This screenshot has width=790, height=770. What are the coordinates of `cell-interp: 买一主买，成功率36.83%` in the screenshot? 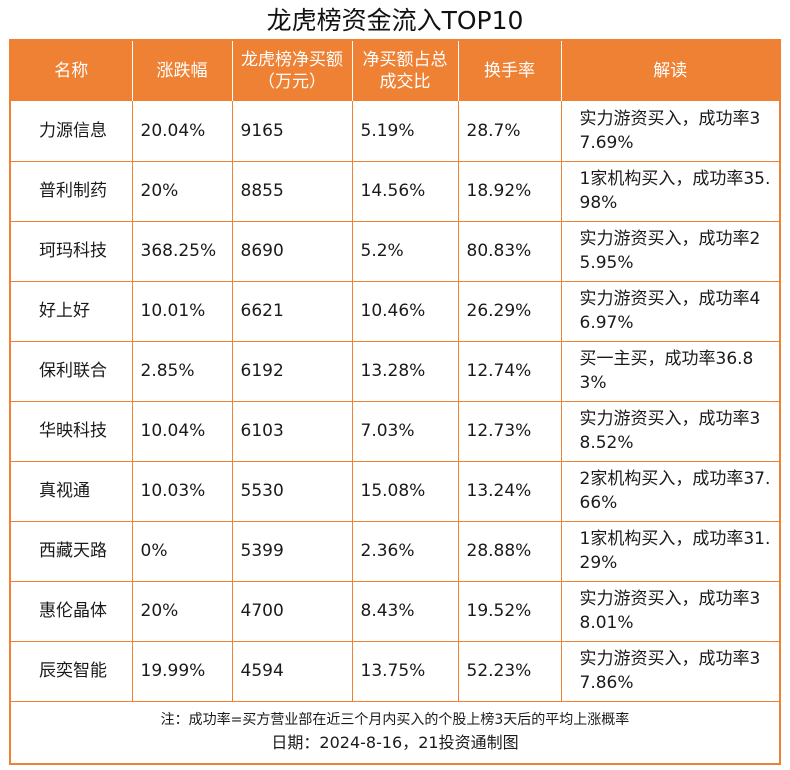 It's located at (669, 370).